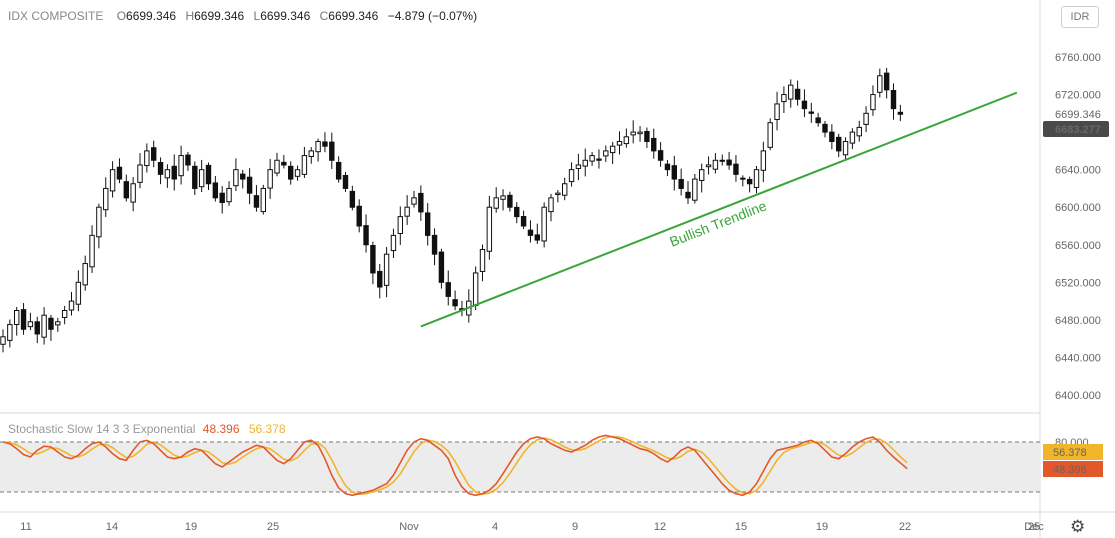 The height and width of the screenshot is (538, 1115). Describe the element at coordinates (455, 465) in the screenshot. I see `stochastic-k-line` at that location.